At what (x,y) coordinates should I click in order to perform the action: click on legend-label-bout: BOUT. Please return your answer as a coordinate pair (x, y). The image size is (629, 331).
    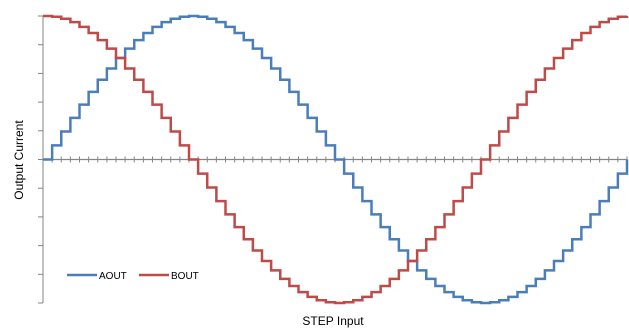
    Looking at the image, I should click on (185, 276).